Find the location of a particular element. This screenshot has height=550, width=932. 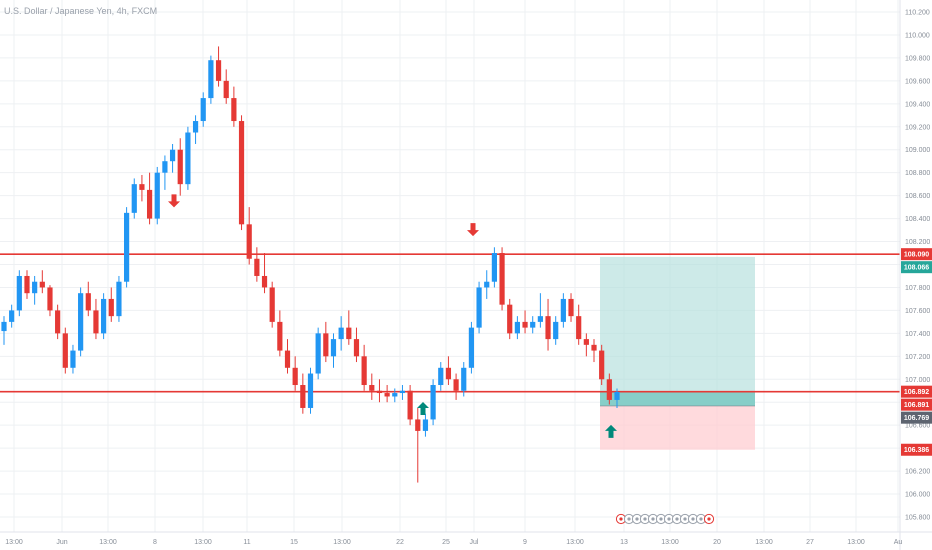

time-tick-label: 13 is located at coordinates (624, 542).